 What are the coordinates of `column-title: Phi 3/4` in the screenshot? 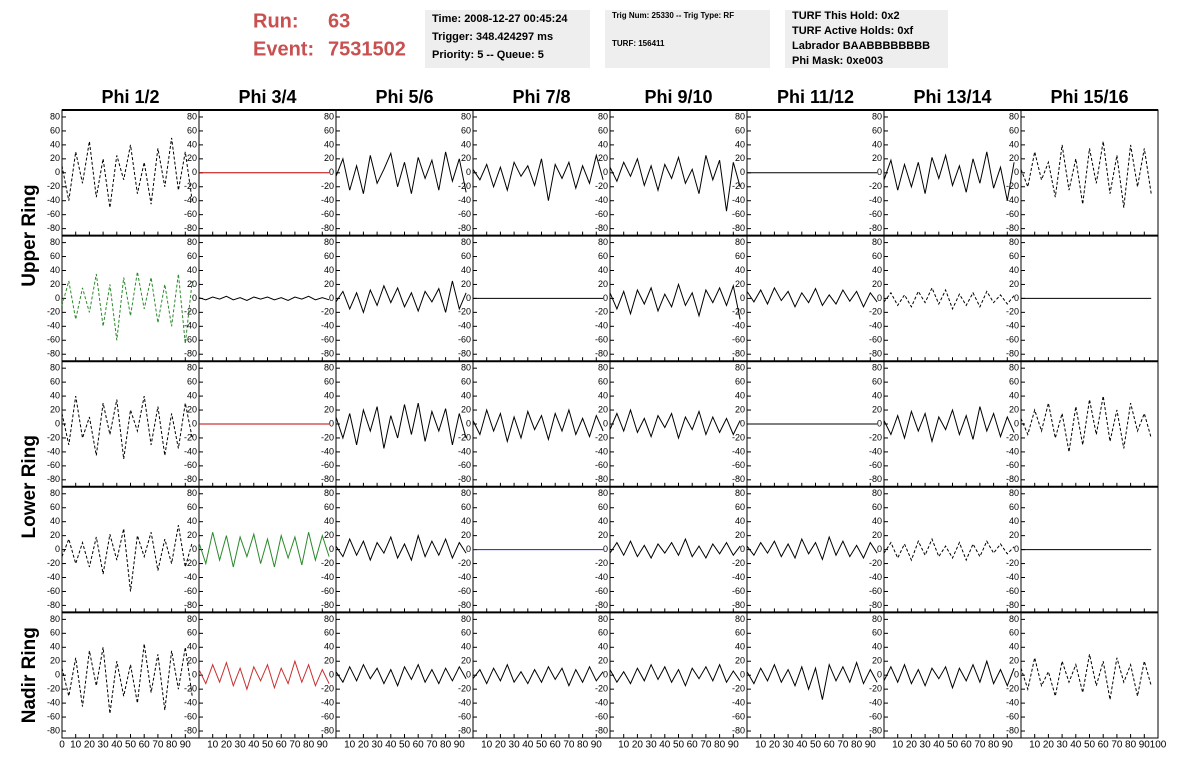 It's located at (267, 97).